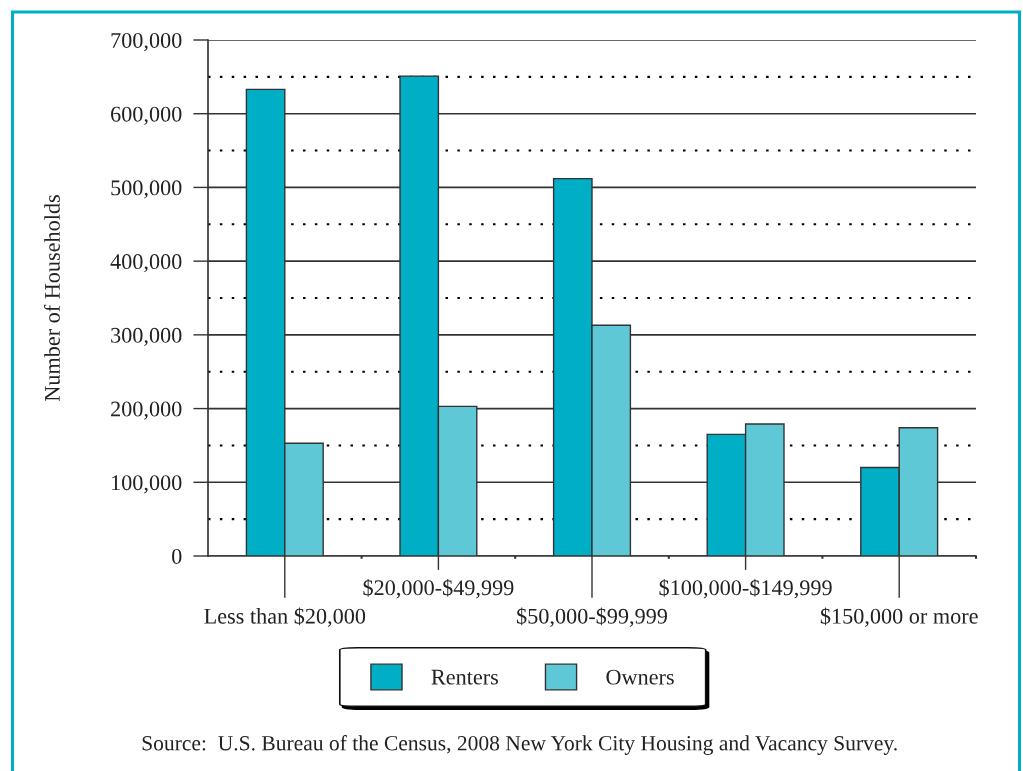 Image resolution: width=1023 pixels, height=771 pixels. What do you see at coordinates (146, 42) in the screenshot?
I see `y-tick-label: 700,000` at bounding box center [146, 42].